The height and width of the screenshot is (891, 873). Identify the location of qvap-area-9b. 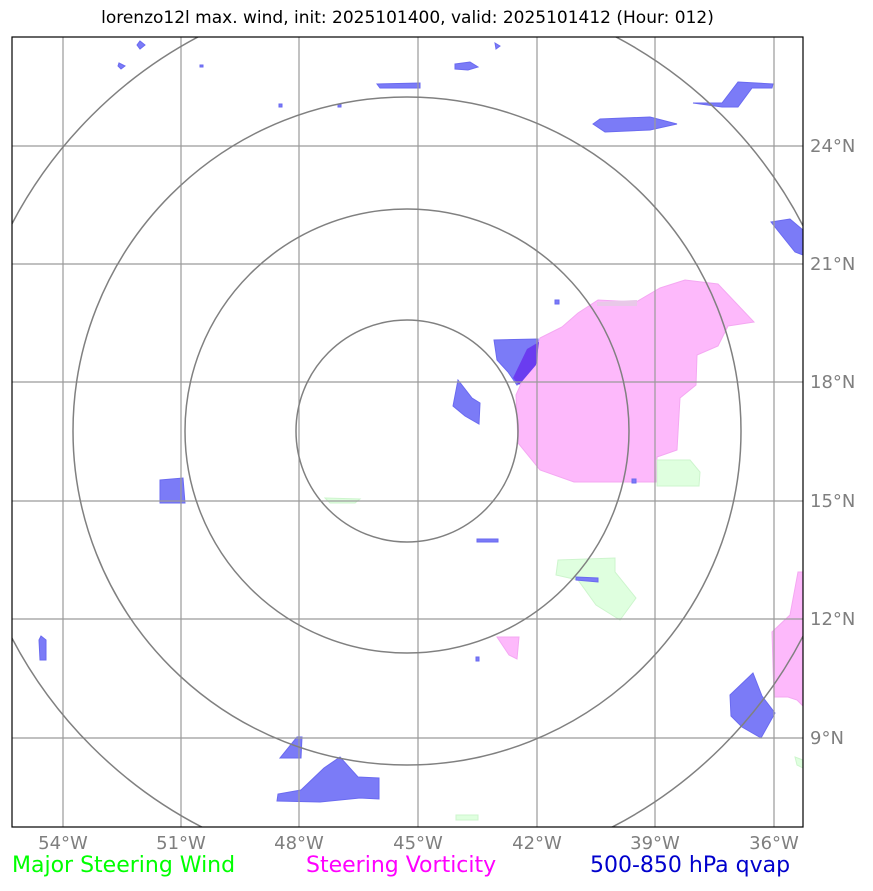
(526, 363).